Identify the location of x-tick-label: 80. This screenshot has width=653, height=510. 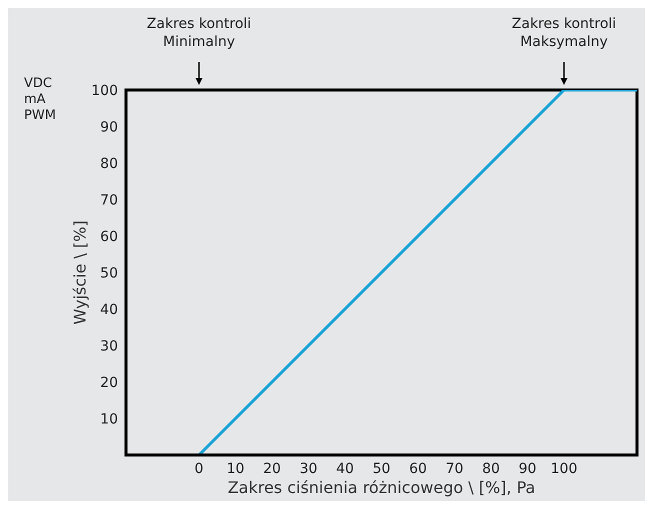
(491, 468).